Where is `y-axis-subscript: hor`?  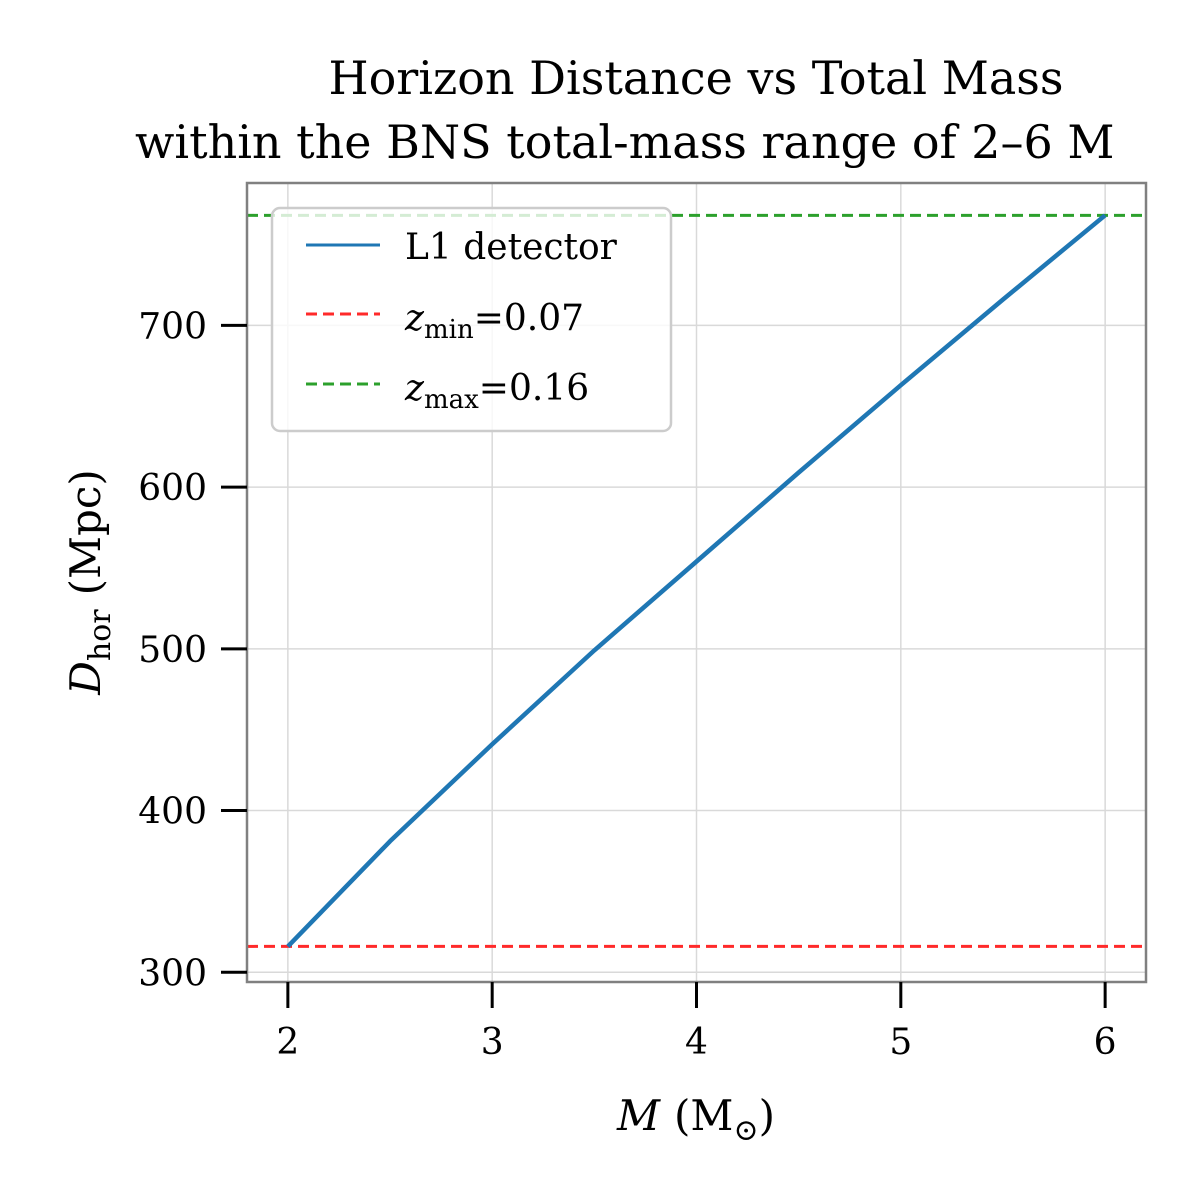
y-axis-subscript: hor is located at coordinates (100, 635).